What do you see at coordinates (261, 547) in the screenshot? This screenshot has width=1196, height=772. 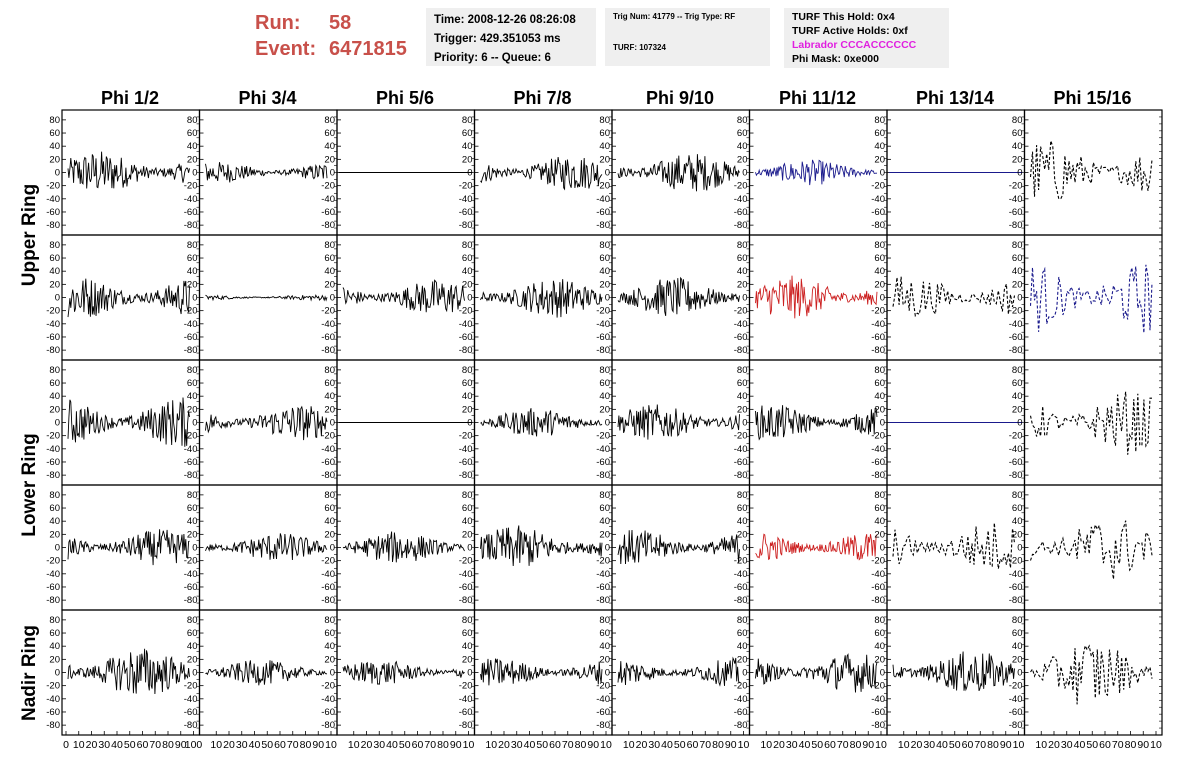 I see `waveform-panel-r3-c1: 80 60 40 20 0 -20 -40 -60 -80` at bounding box center [261, 547].